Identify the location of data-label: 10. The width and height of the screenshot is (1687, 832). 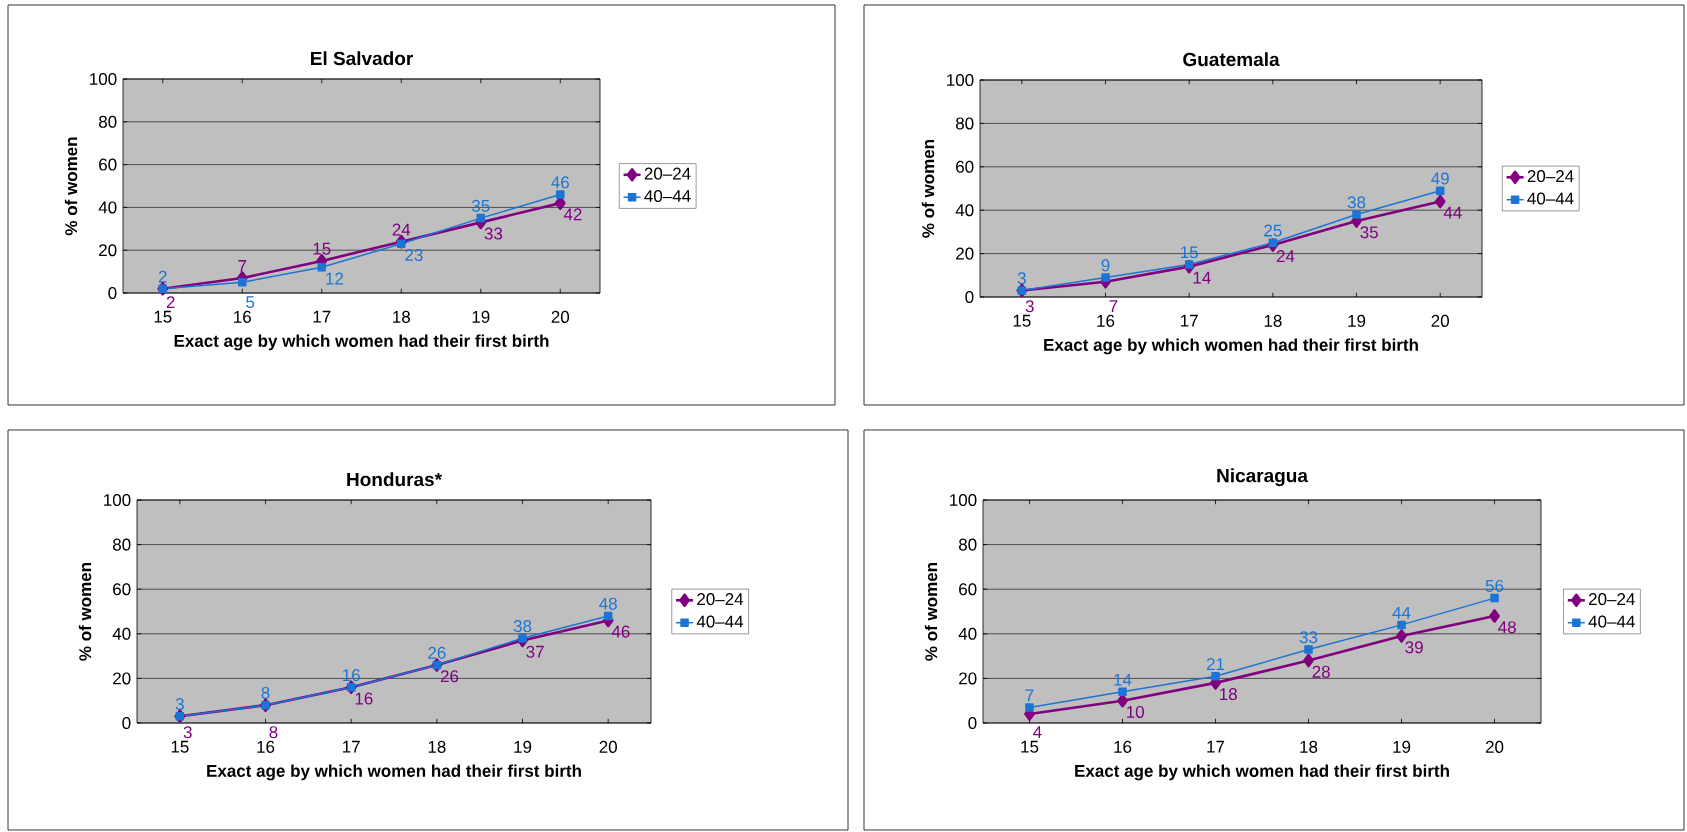
(1135, 711).